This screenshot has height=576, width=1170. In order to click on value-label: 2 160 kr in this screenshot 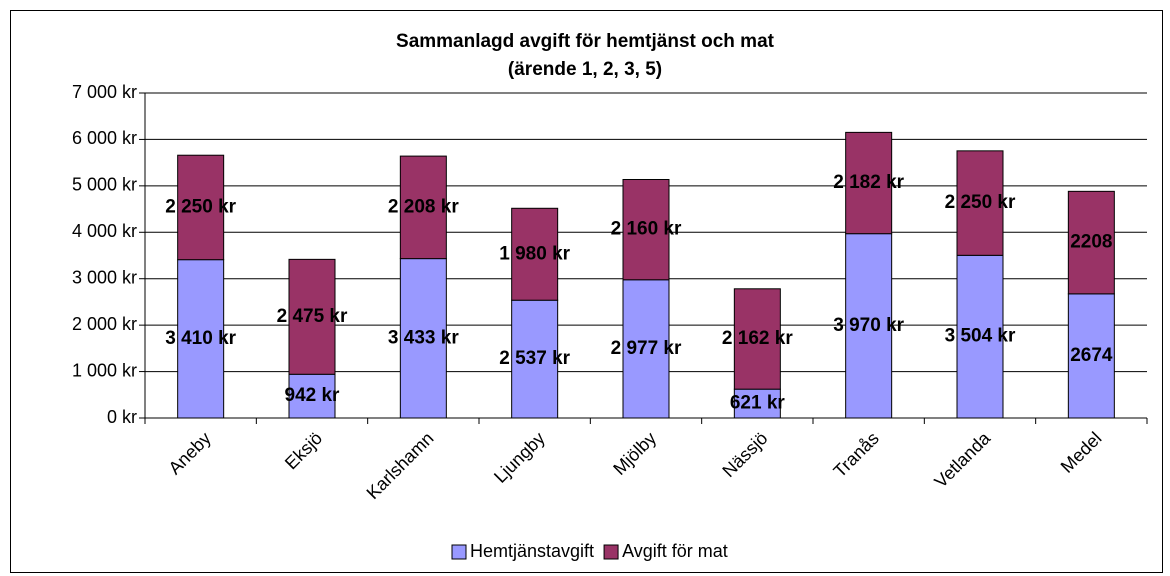, I will do `click(646, 229)`.